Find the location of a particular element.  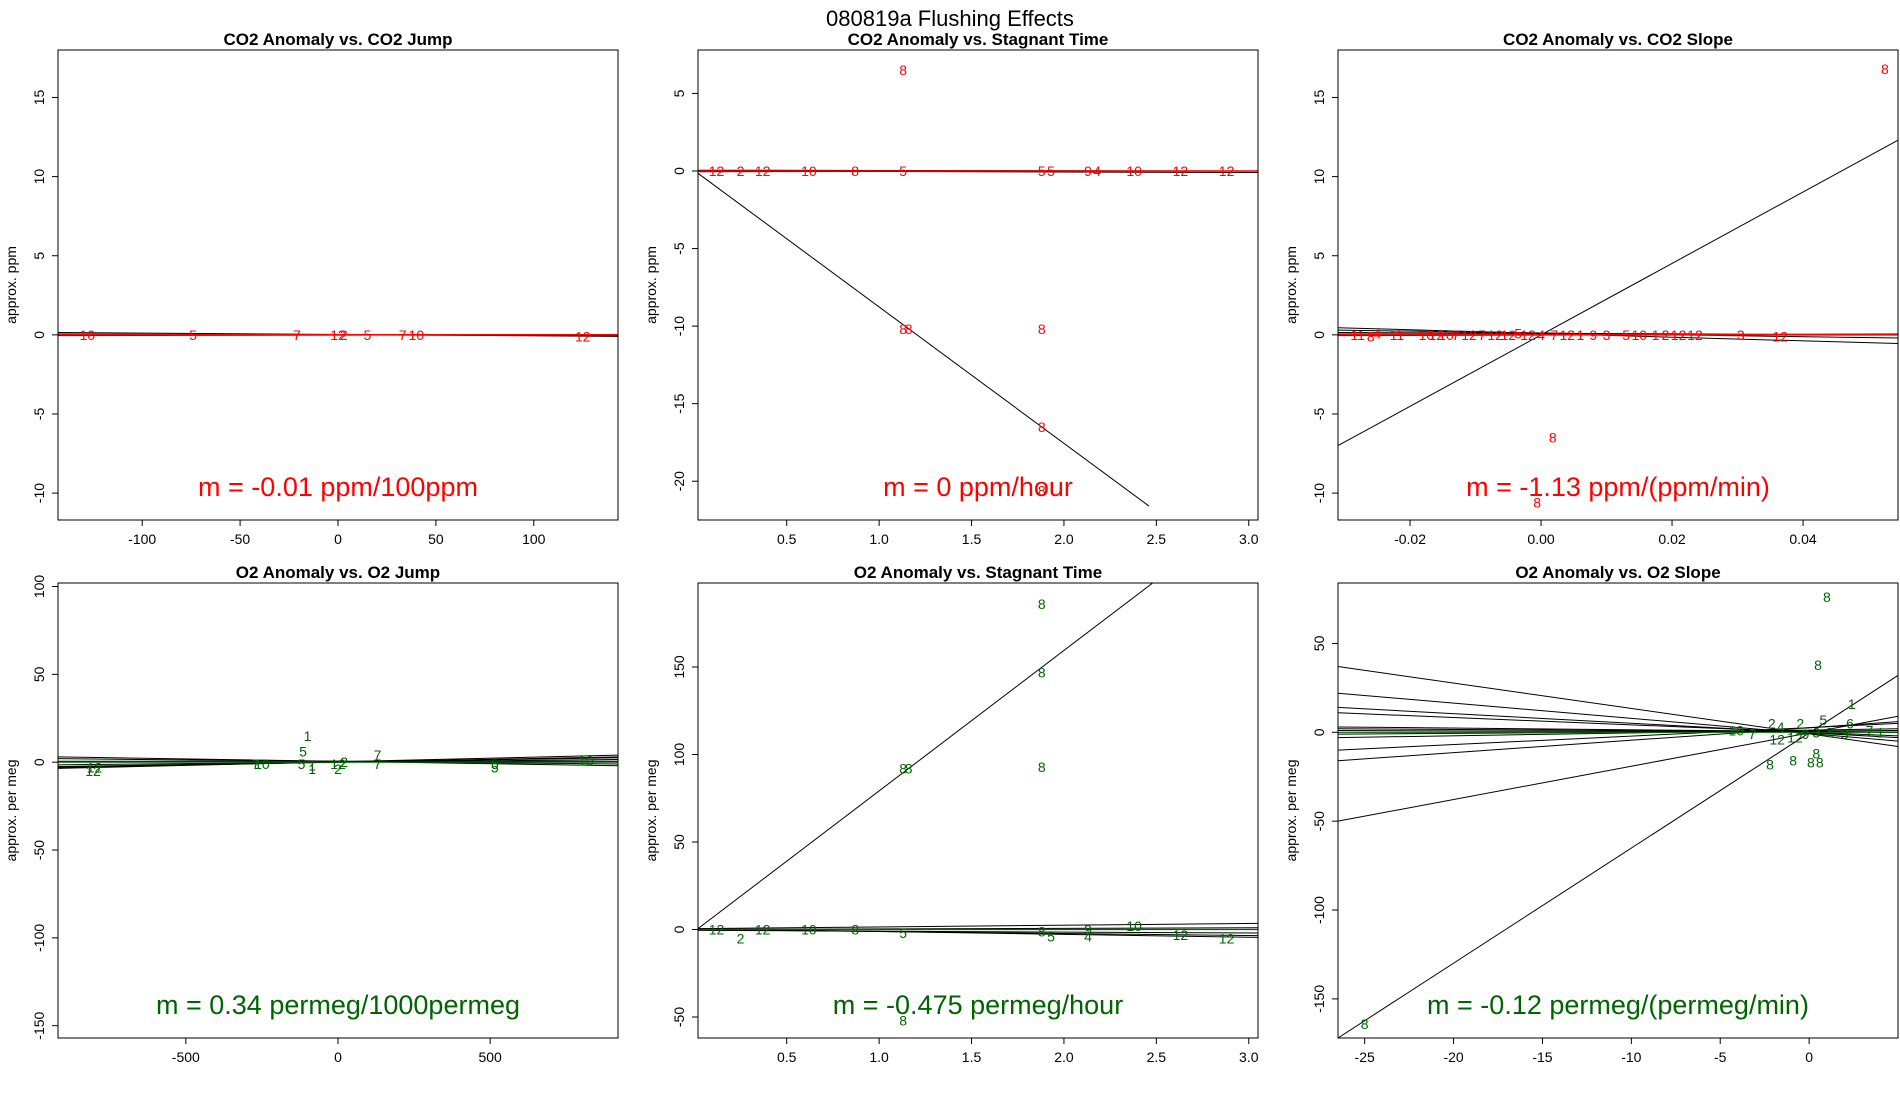

y-tick-label: -10 is located at coordinates (39, 493).